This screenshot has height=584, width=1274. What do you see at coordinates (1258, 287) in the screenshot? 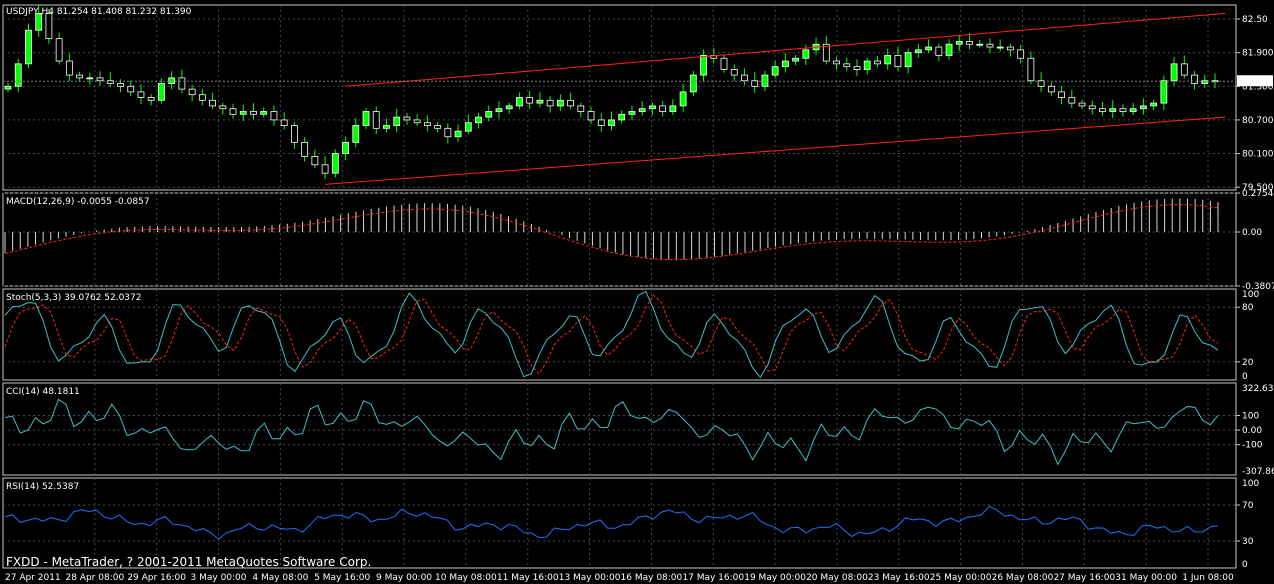
I see `indicator-tick-label: -0.3807` at bounding box center [1258, 287].